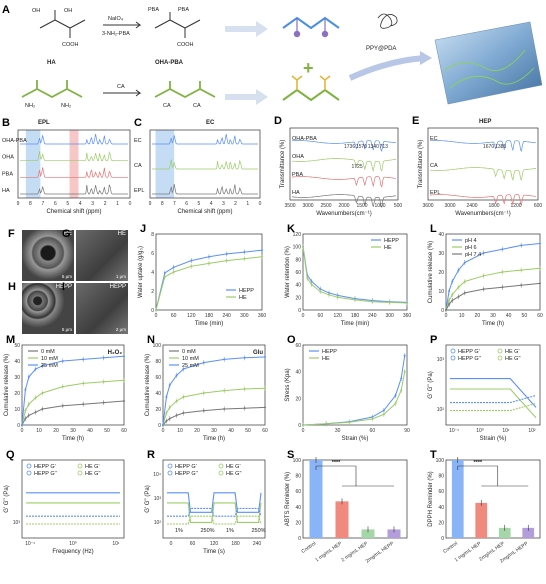 This screenshot has width=546, height=584. Describe the element at coordinates (441, 273) in the screenshot. I see `y-tick-label: 20` at that location.